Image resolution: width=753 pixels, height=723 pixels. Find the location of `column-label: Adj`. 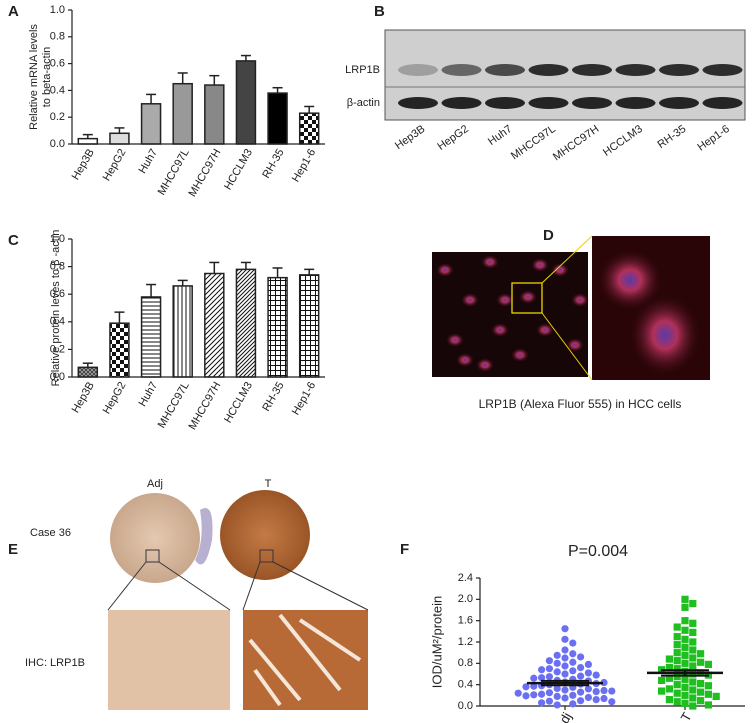

column-label: Adj is located at coordinates (155, 484).